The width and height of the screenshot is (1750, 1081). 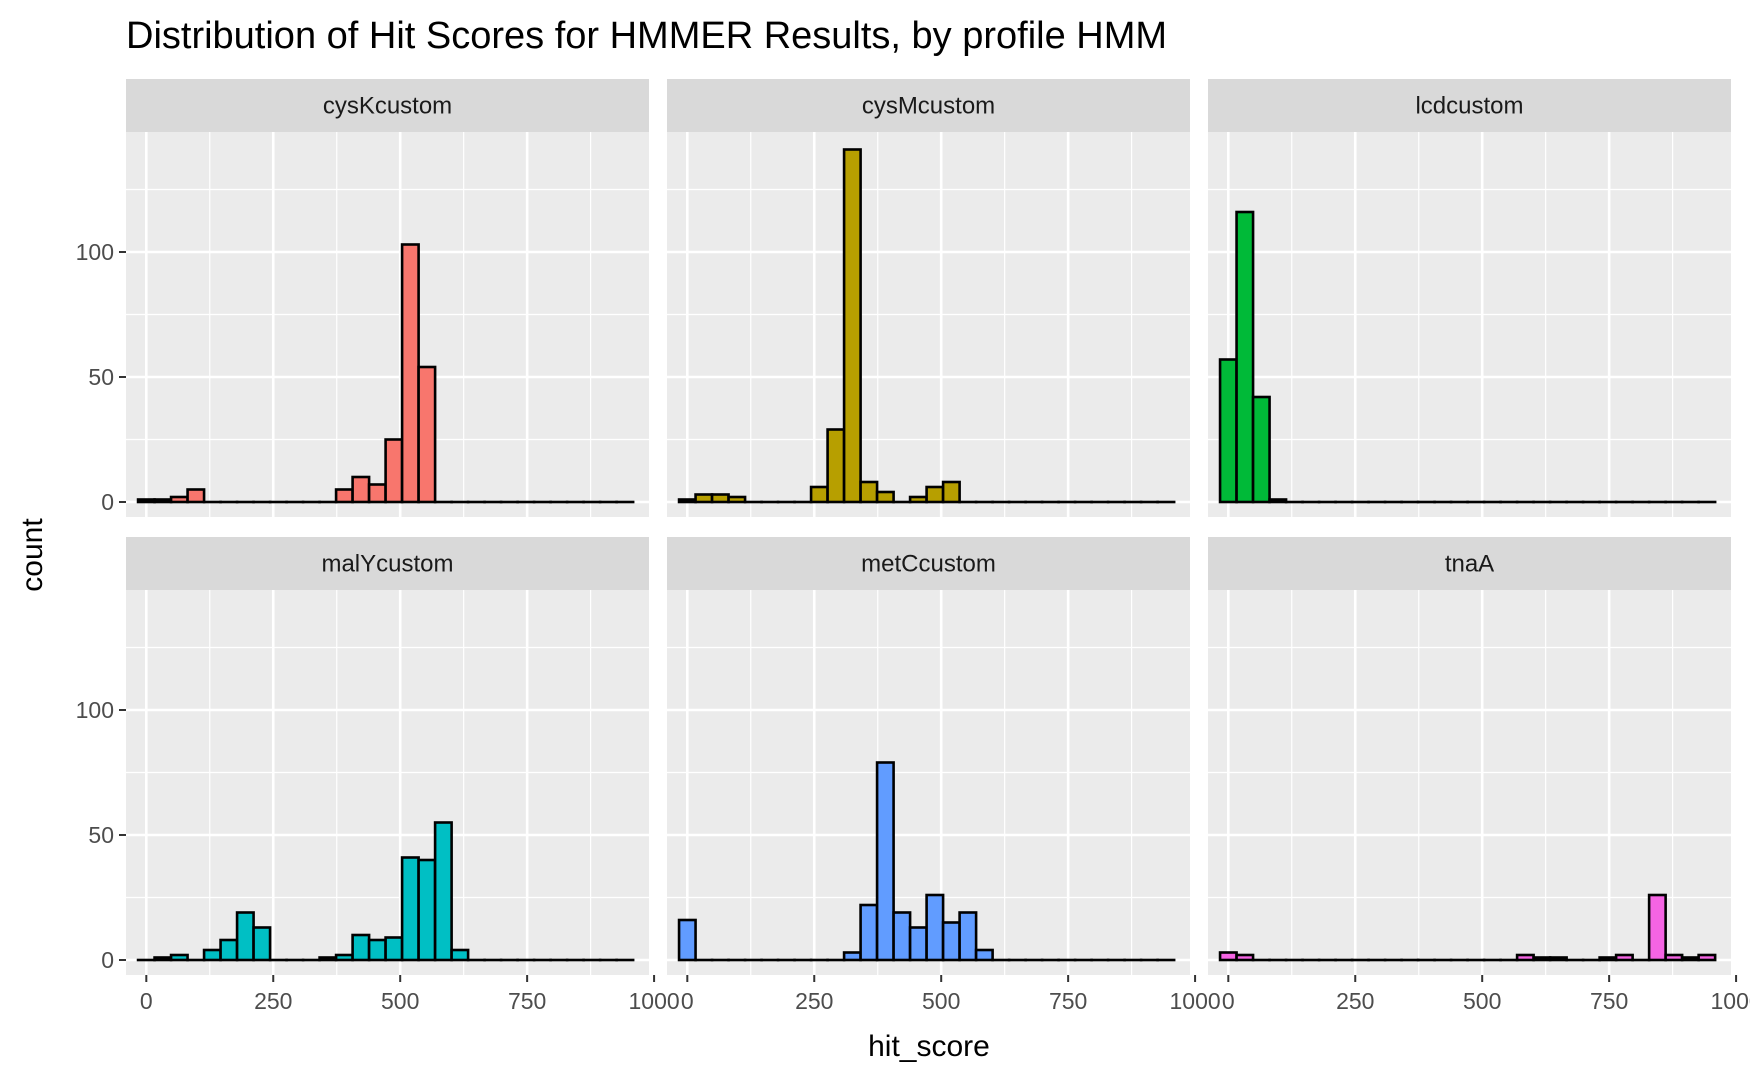 What do you see at coordinates (944, 775) in the screenshot?
I see `facet-metCcustom: metCcustom 0 250 500 750 1000` at bounding box center [944, 775].